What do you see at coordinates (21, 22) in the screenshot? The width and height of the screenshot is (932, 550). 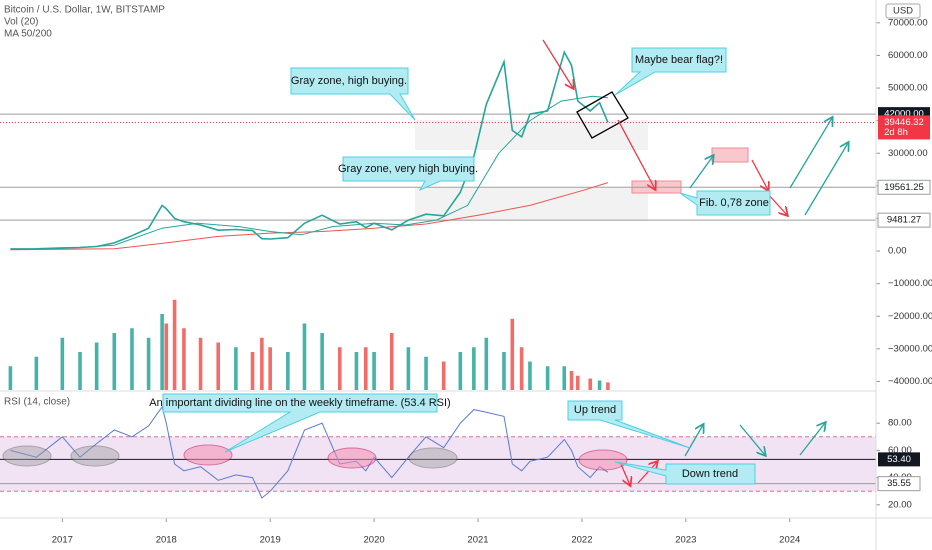 I see `indicator-label: Vol (20)` at bounding box center [21, 22].